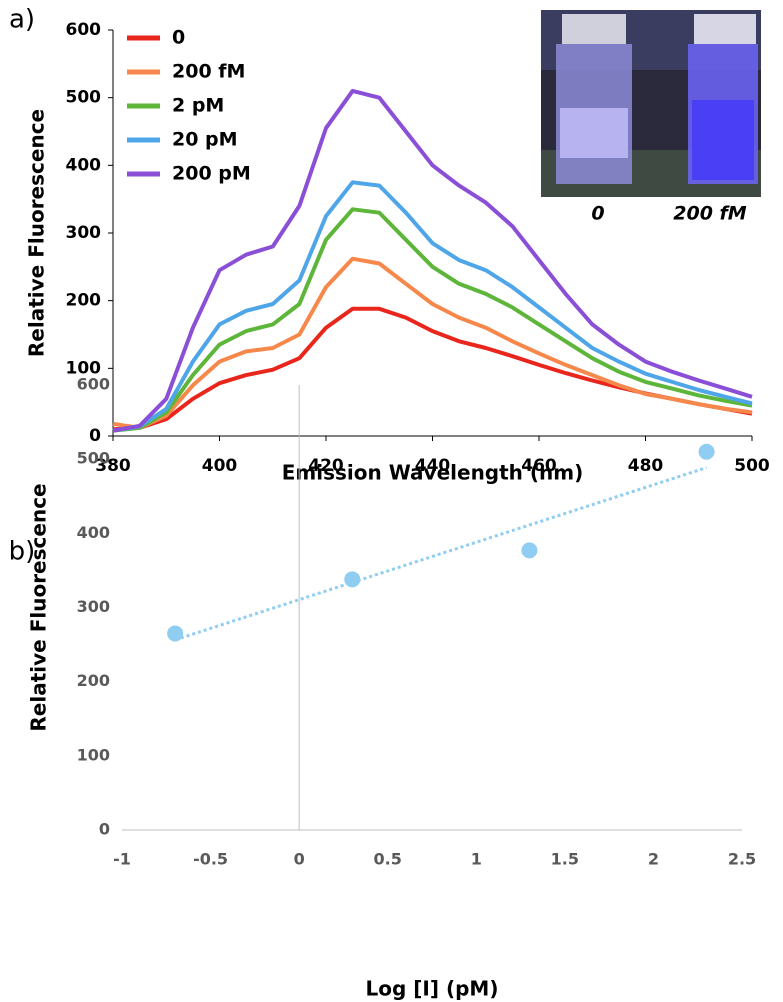  What do you see at coordinates (653, 859) in the screenshot?
I see `x-tick-label: 2` at bounding box center [653, 859].